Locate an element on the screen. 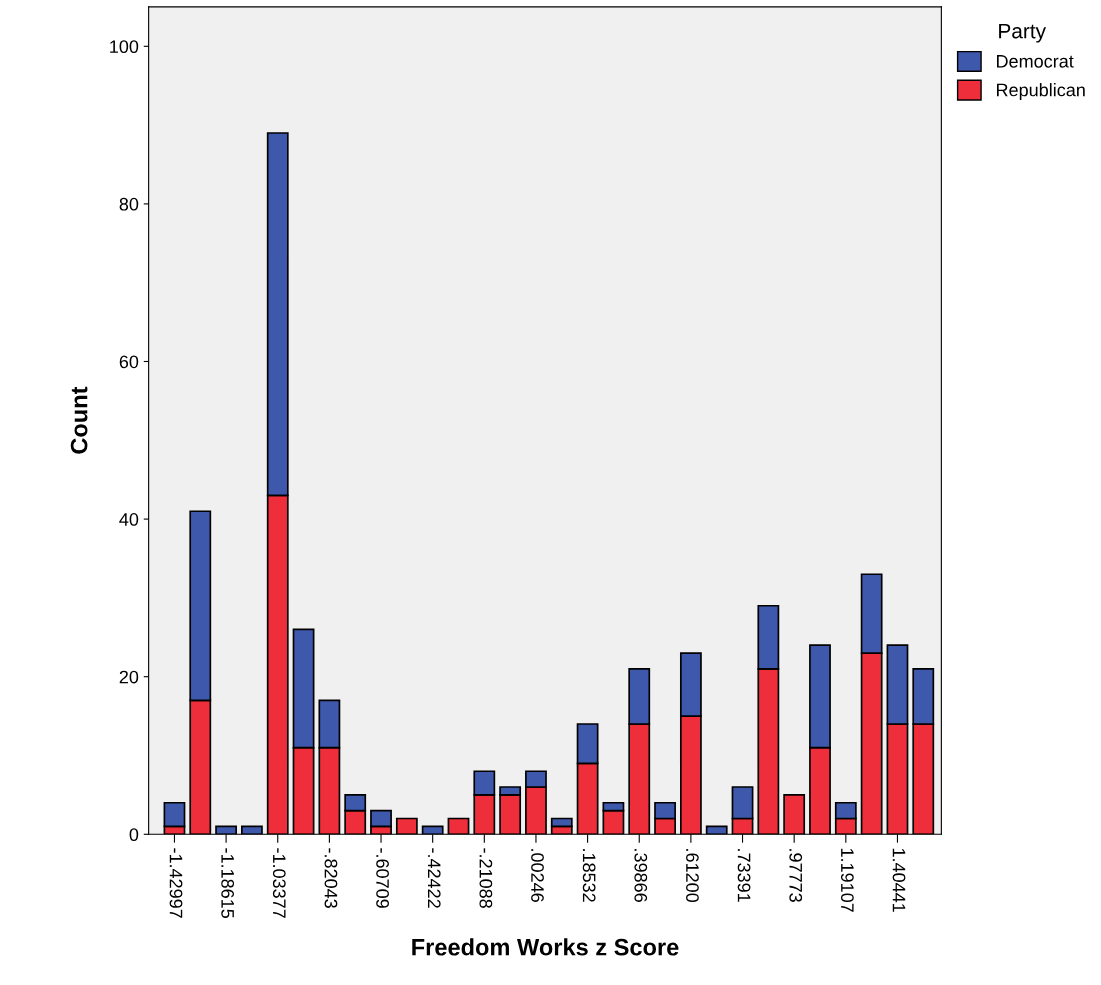  legend-title: Party is located at coordinates (1022, 33).